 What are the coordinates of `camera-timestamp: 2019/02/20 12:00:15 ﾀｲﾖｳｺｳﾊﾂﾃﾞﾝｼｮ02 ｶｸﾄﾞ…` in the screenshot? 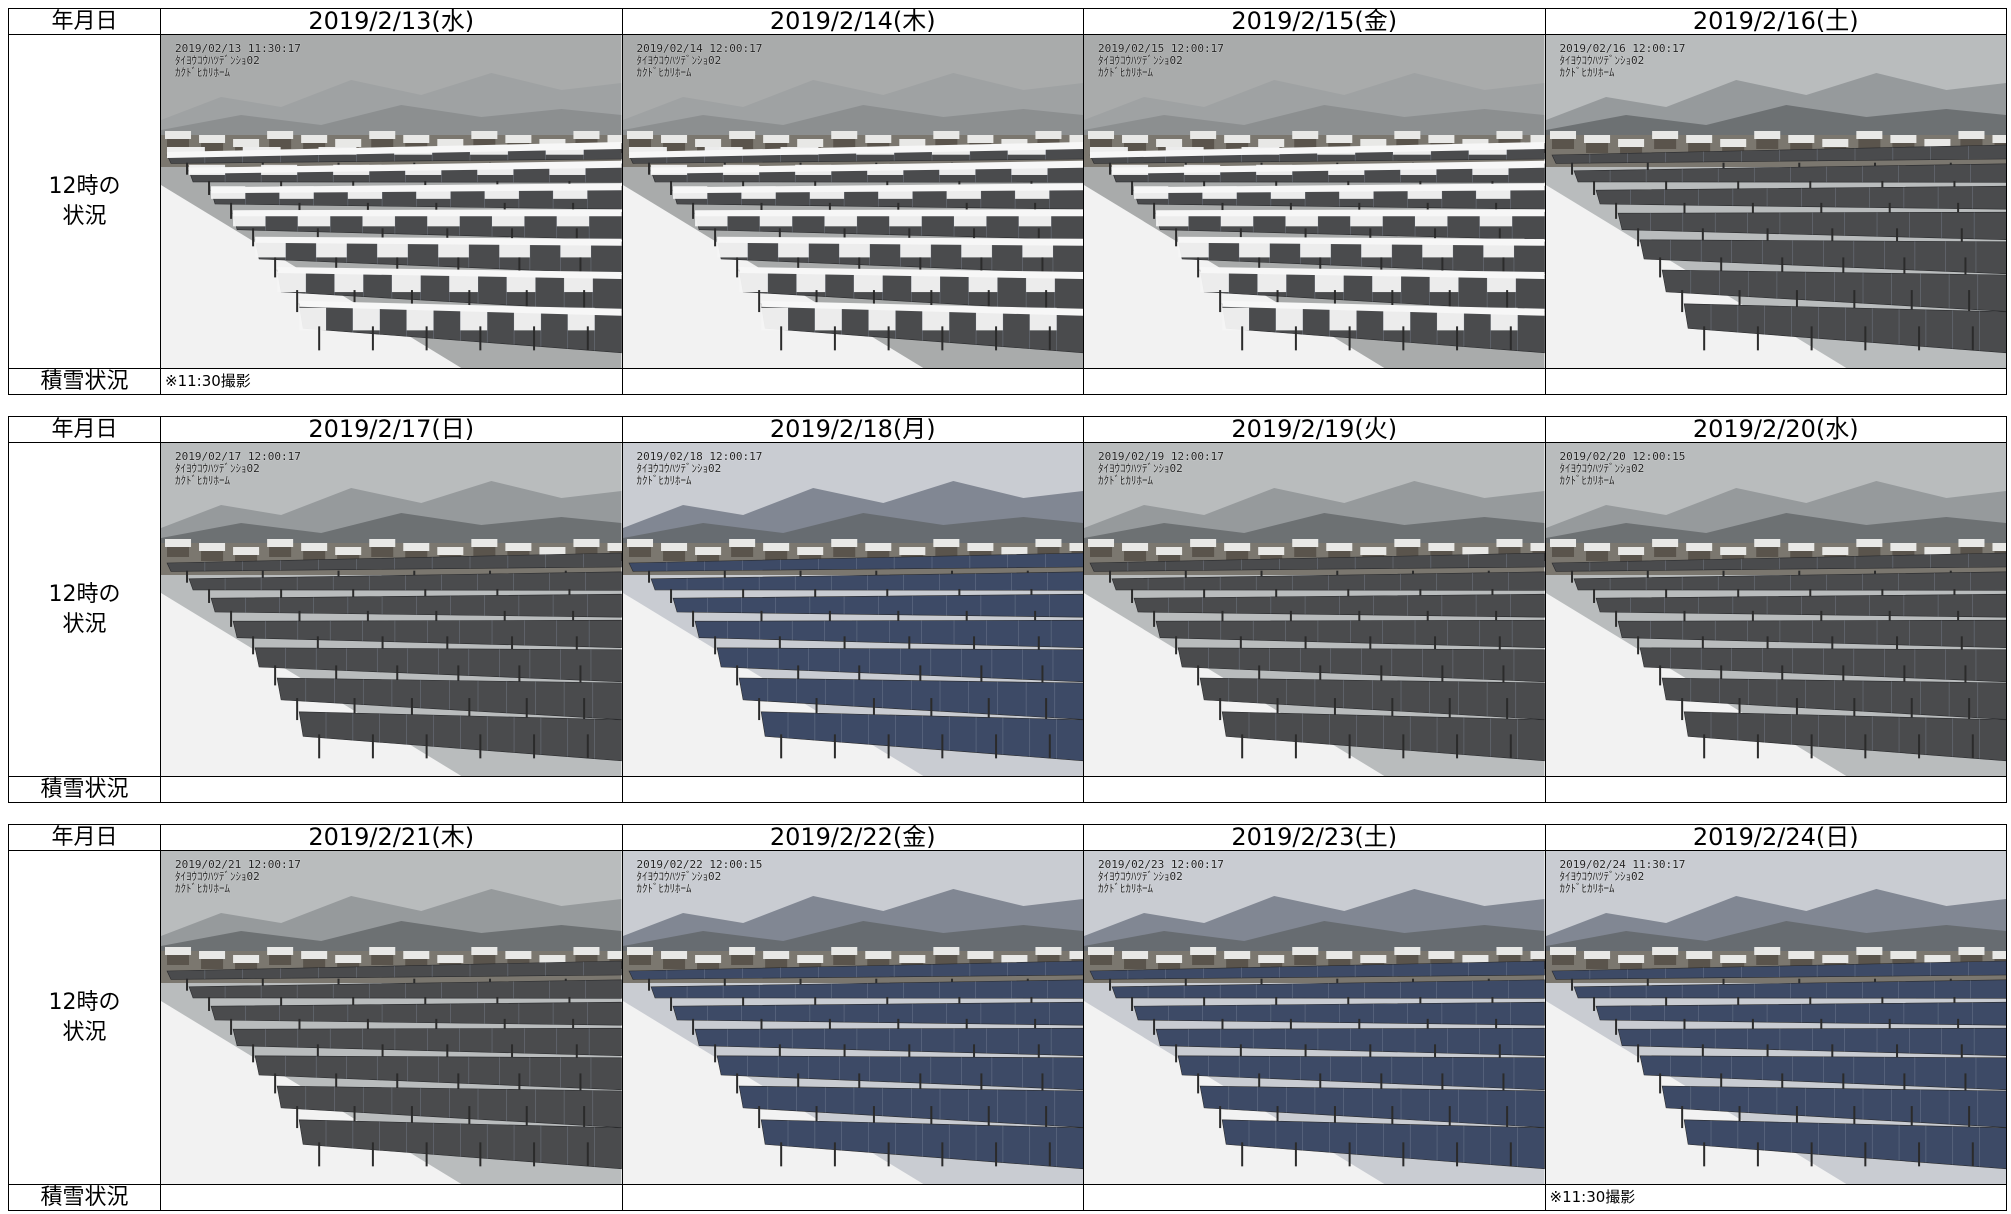 It's located at (1622, 468).